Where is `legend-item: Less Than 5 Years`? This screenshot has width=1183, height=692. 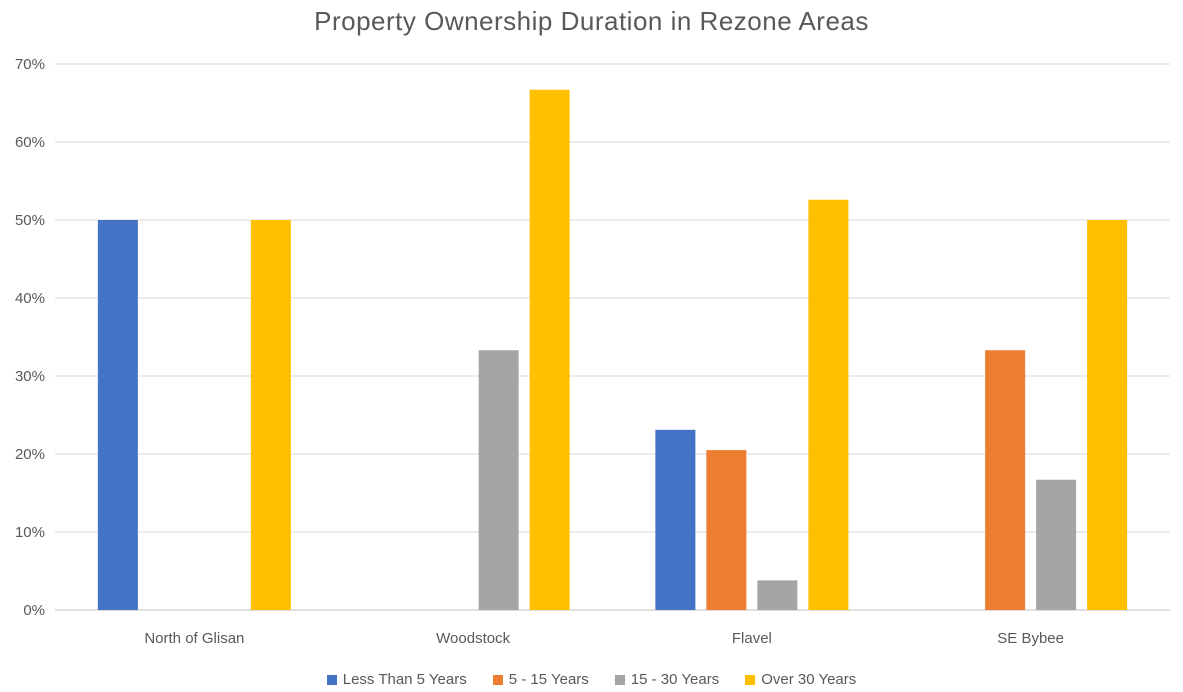 legend-item: Less Than 5 Years is located at coordinates (396, 679).